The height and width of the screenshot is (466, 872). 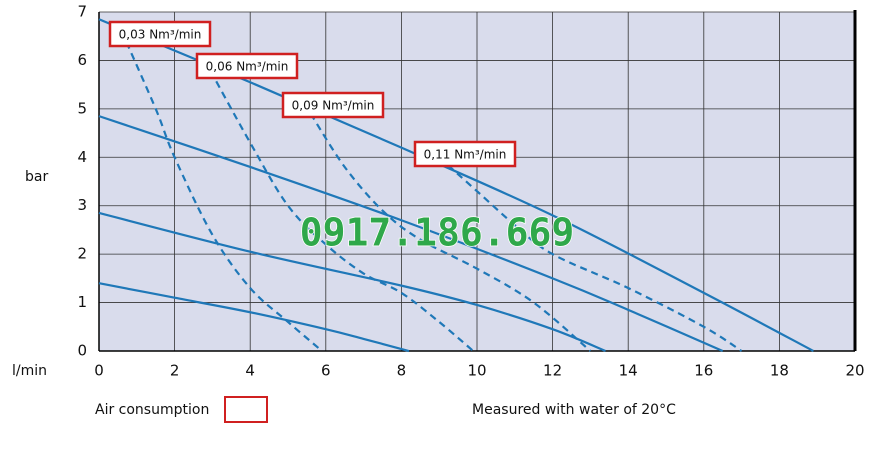 What do you see at coordinates (82, 12) in the screenshot?
I see `y-tick-label: 7` at bounding box center [82, 12].